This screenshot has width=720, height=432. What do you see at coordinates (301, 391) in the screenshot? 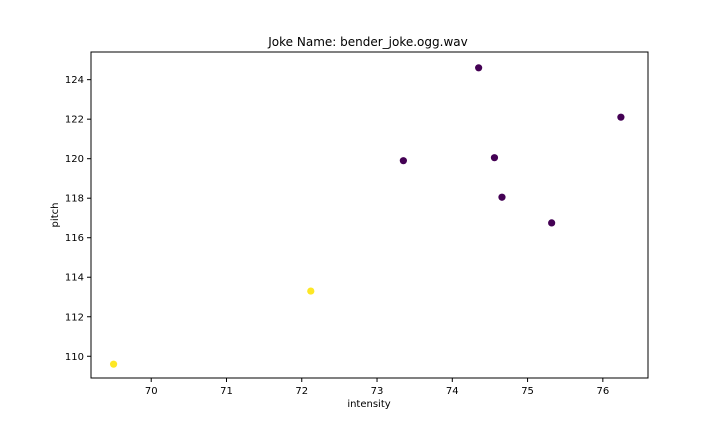
I see `x-tick-label: 72` at bounding box center [301, 391].